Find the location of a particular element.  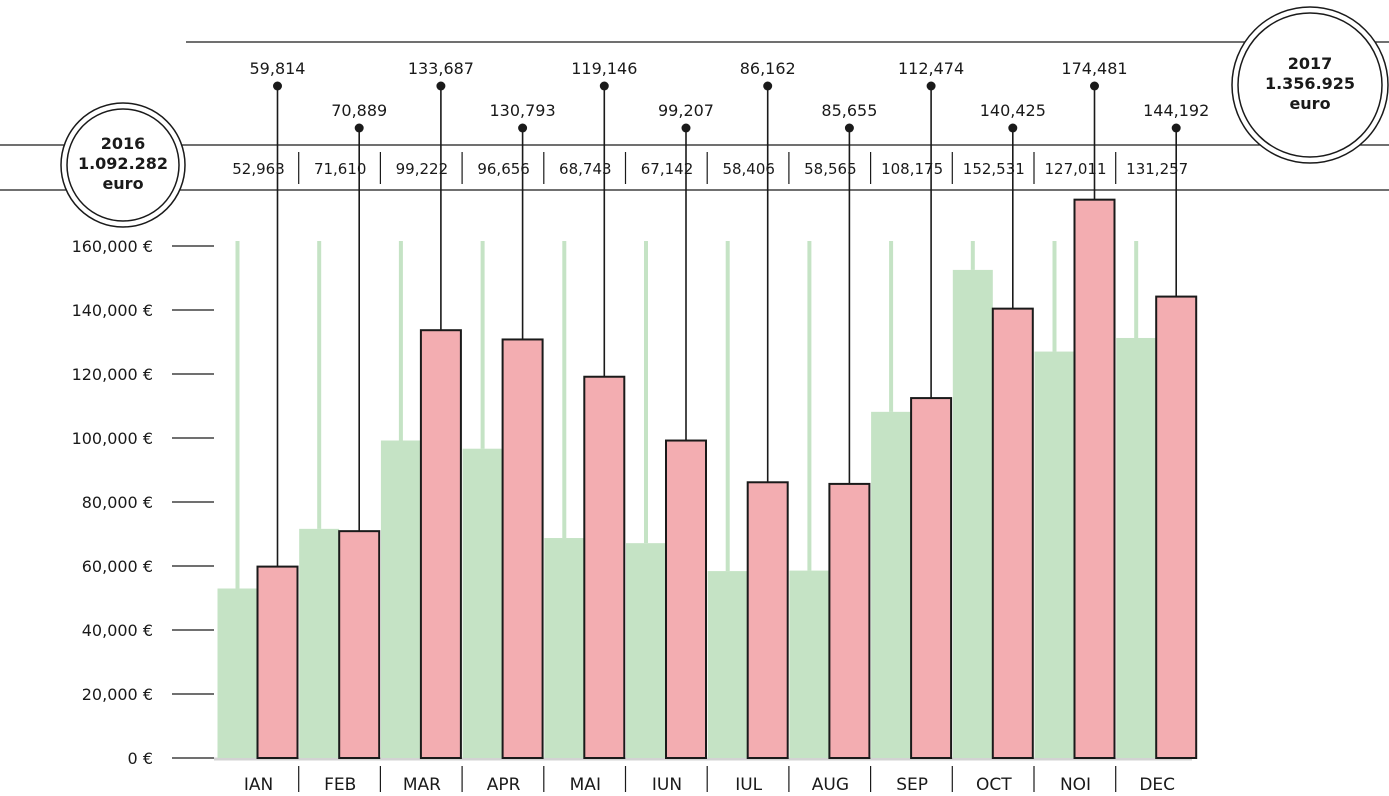

data-label-2016: 127,011 is located at coordinates (1075, 169).